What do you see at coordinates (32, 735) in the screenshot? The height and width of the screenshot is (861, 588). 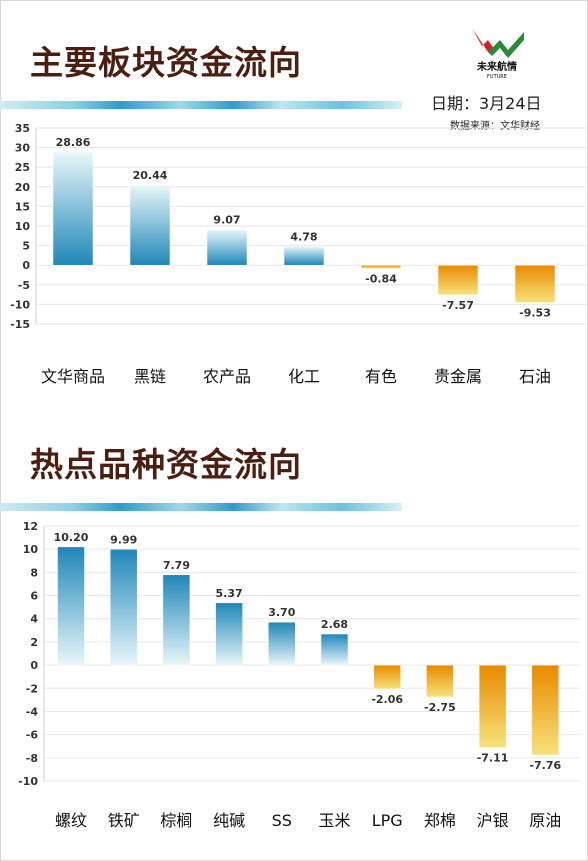 I see `chart2-ytick: -6` at bounding box center [32, 735].